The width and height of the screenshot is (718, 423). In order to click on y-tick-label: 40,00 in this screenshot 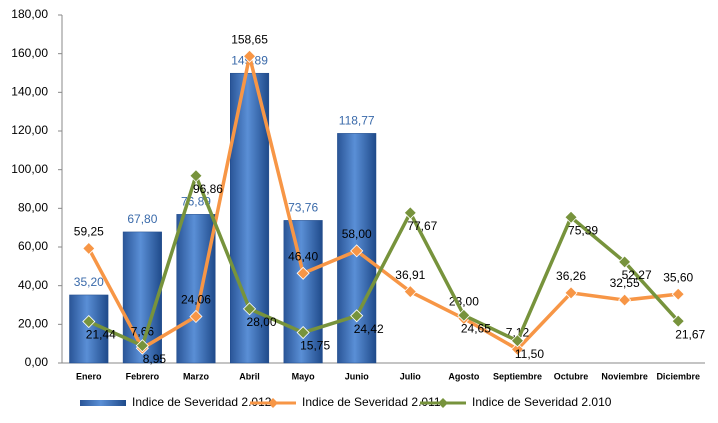, I will do `click(33, 285)`.